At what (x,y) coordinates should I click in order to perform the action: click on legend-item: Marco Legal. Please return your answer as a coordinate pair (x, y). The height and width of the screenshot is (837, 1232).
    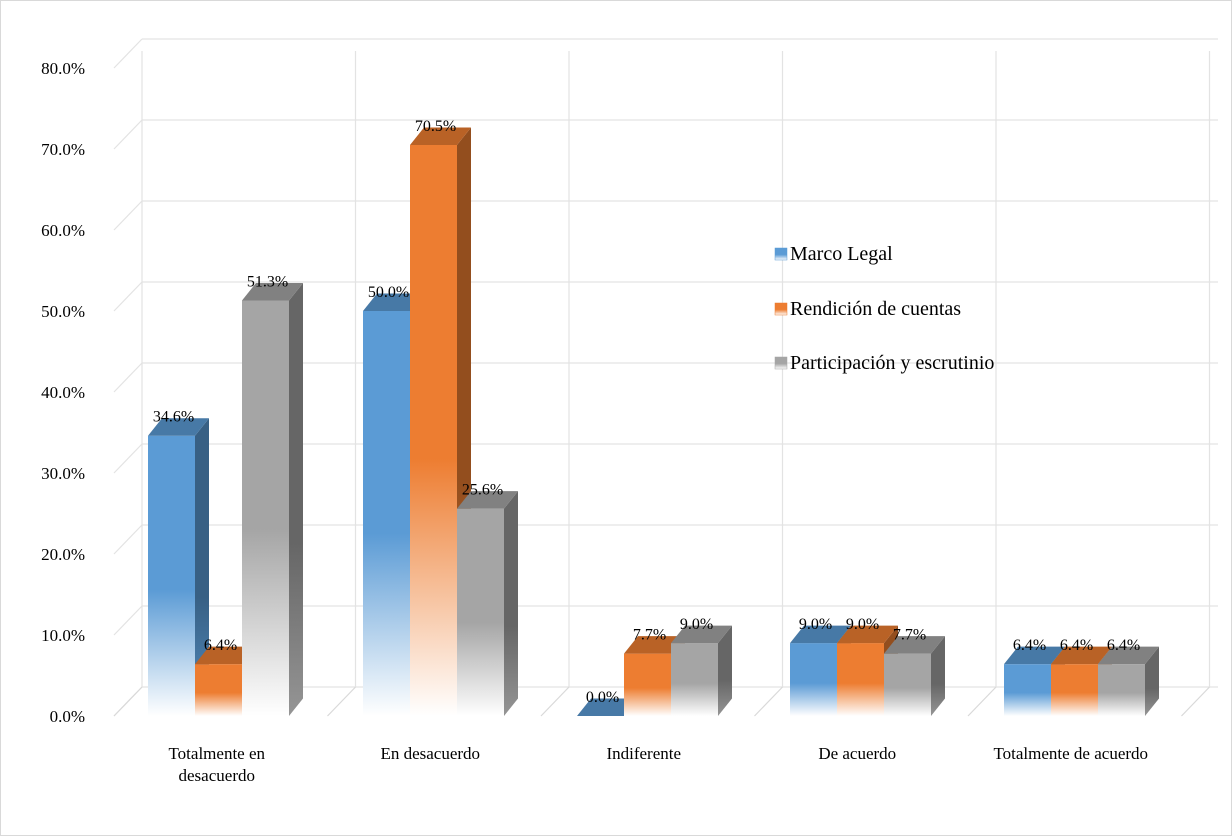
    Looking at the image, I should click on (833, 254).